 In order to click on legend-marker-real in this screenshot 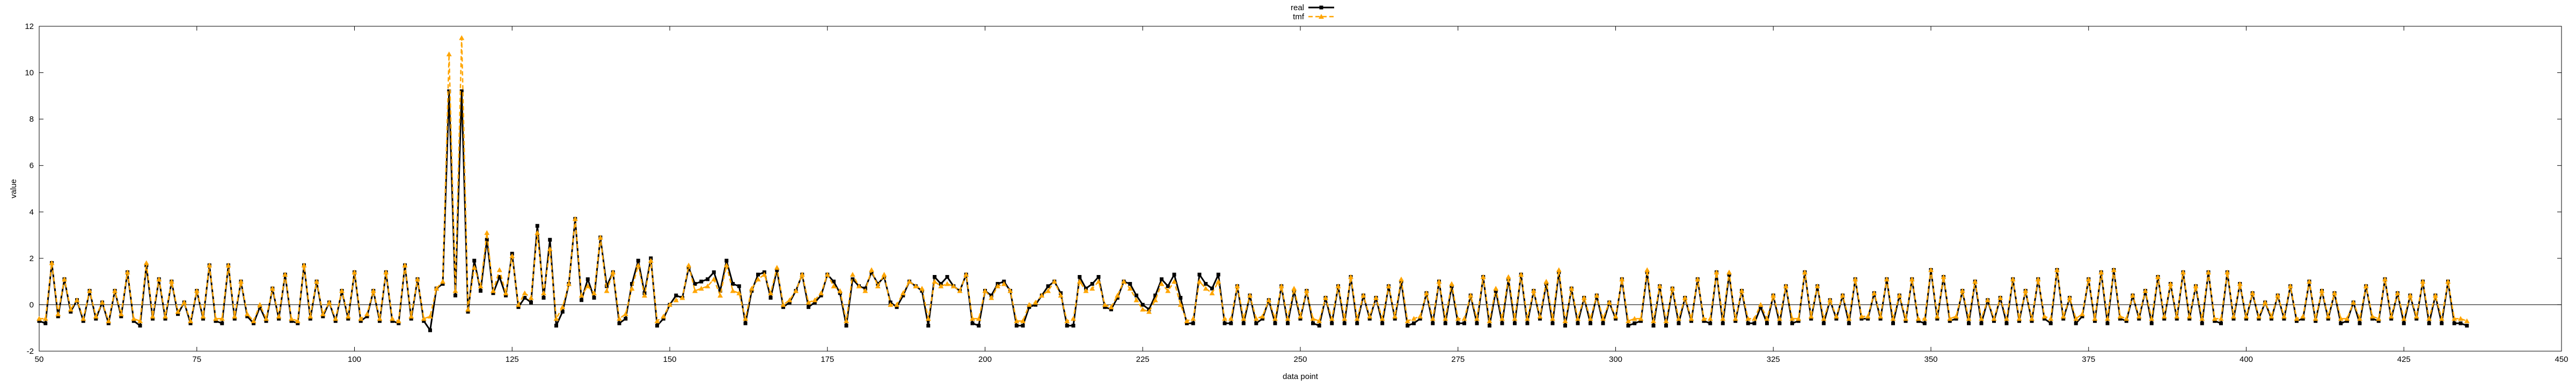, I will do `click(1321, 7)`.